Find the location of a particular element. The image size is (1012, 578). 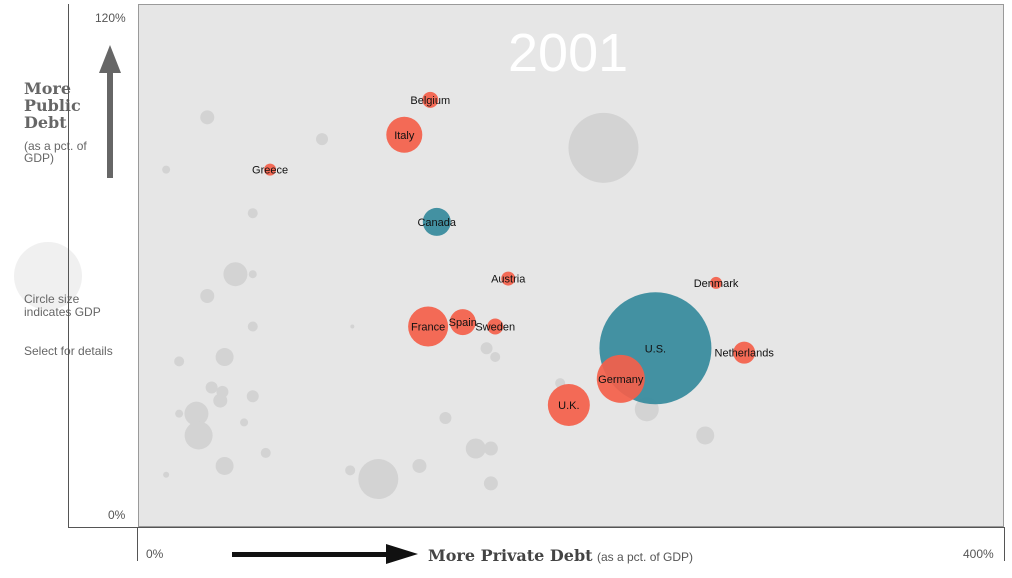

bubble-greece is located at coordinates (270, 169).